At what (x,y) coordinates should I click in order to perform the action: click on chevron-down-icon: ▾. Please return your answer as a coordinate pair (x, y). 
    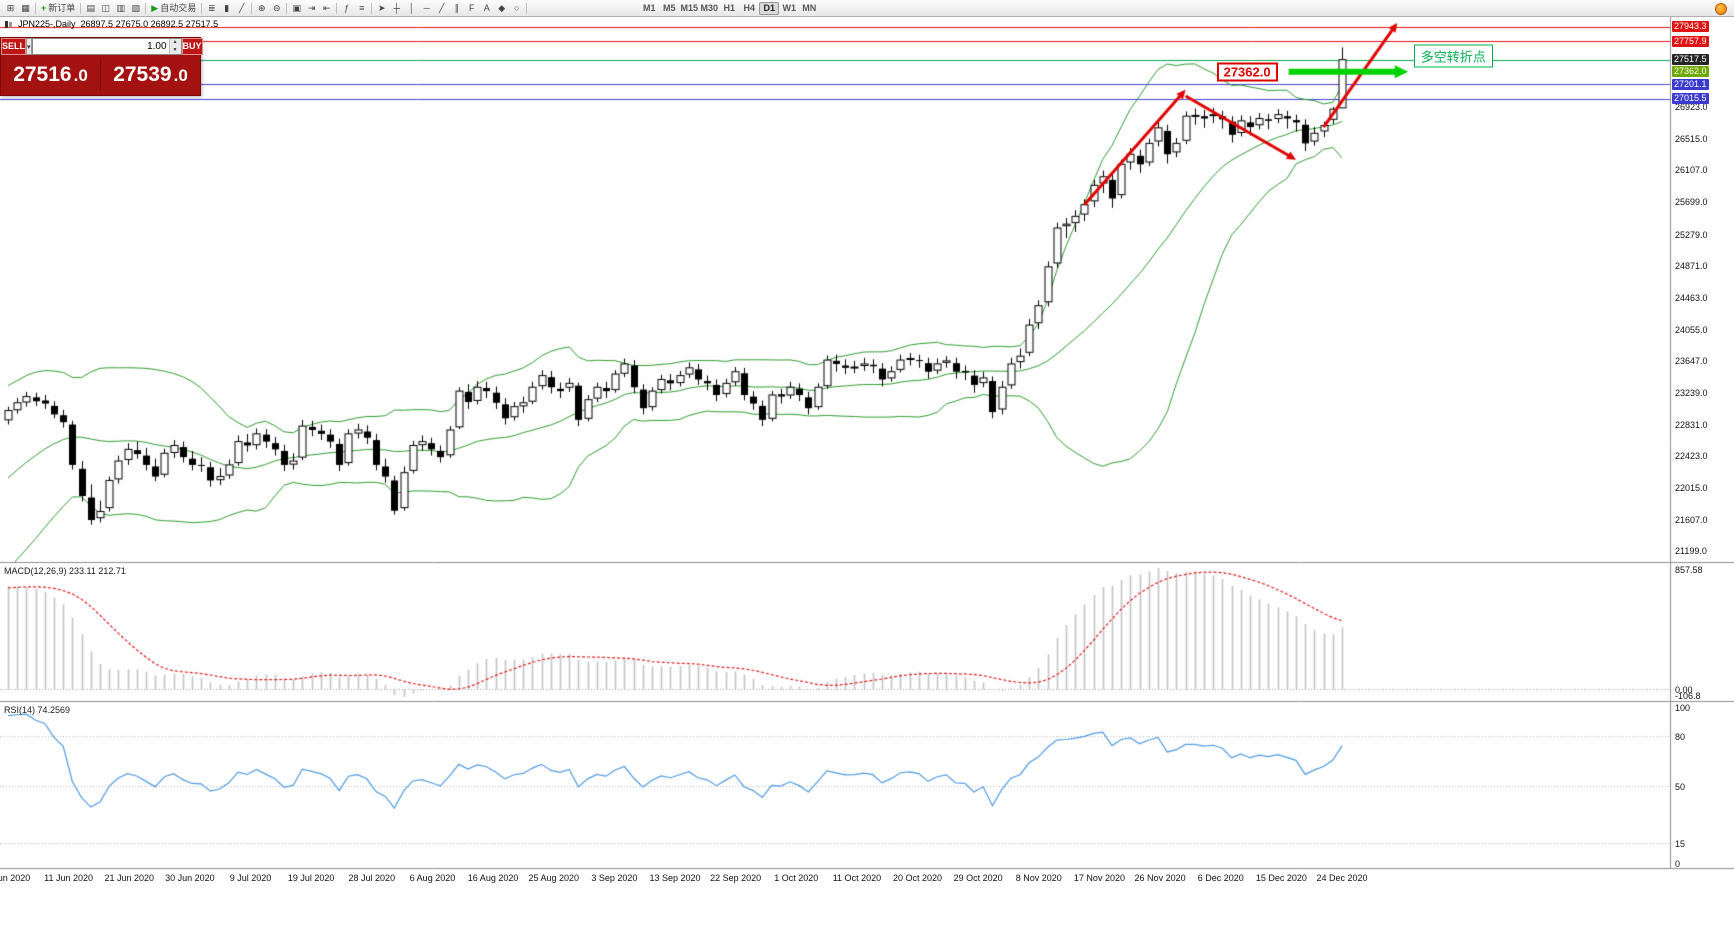
    Looking at the image, I should click on (29, 47).